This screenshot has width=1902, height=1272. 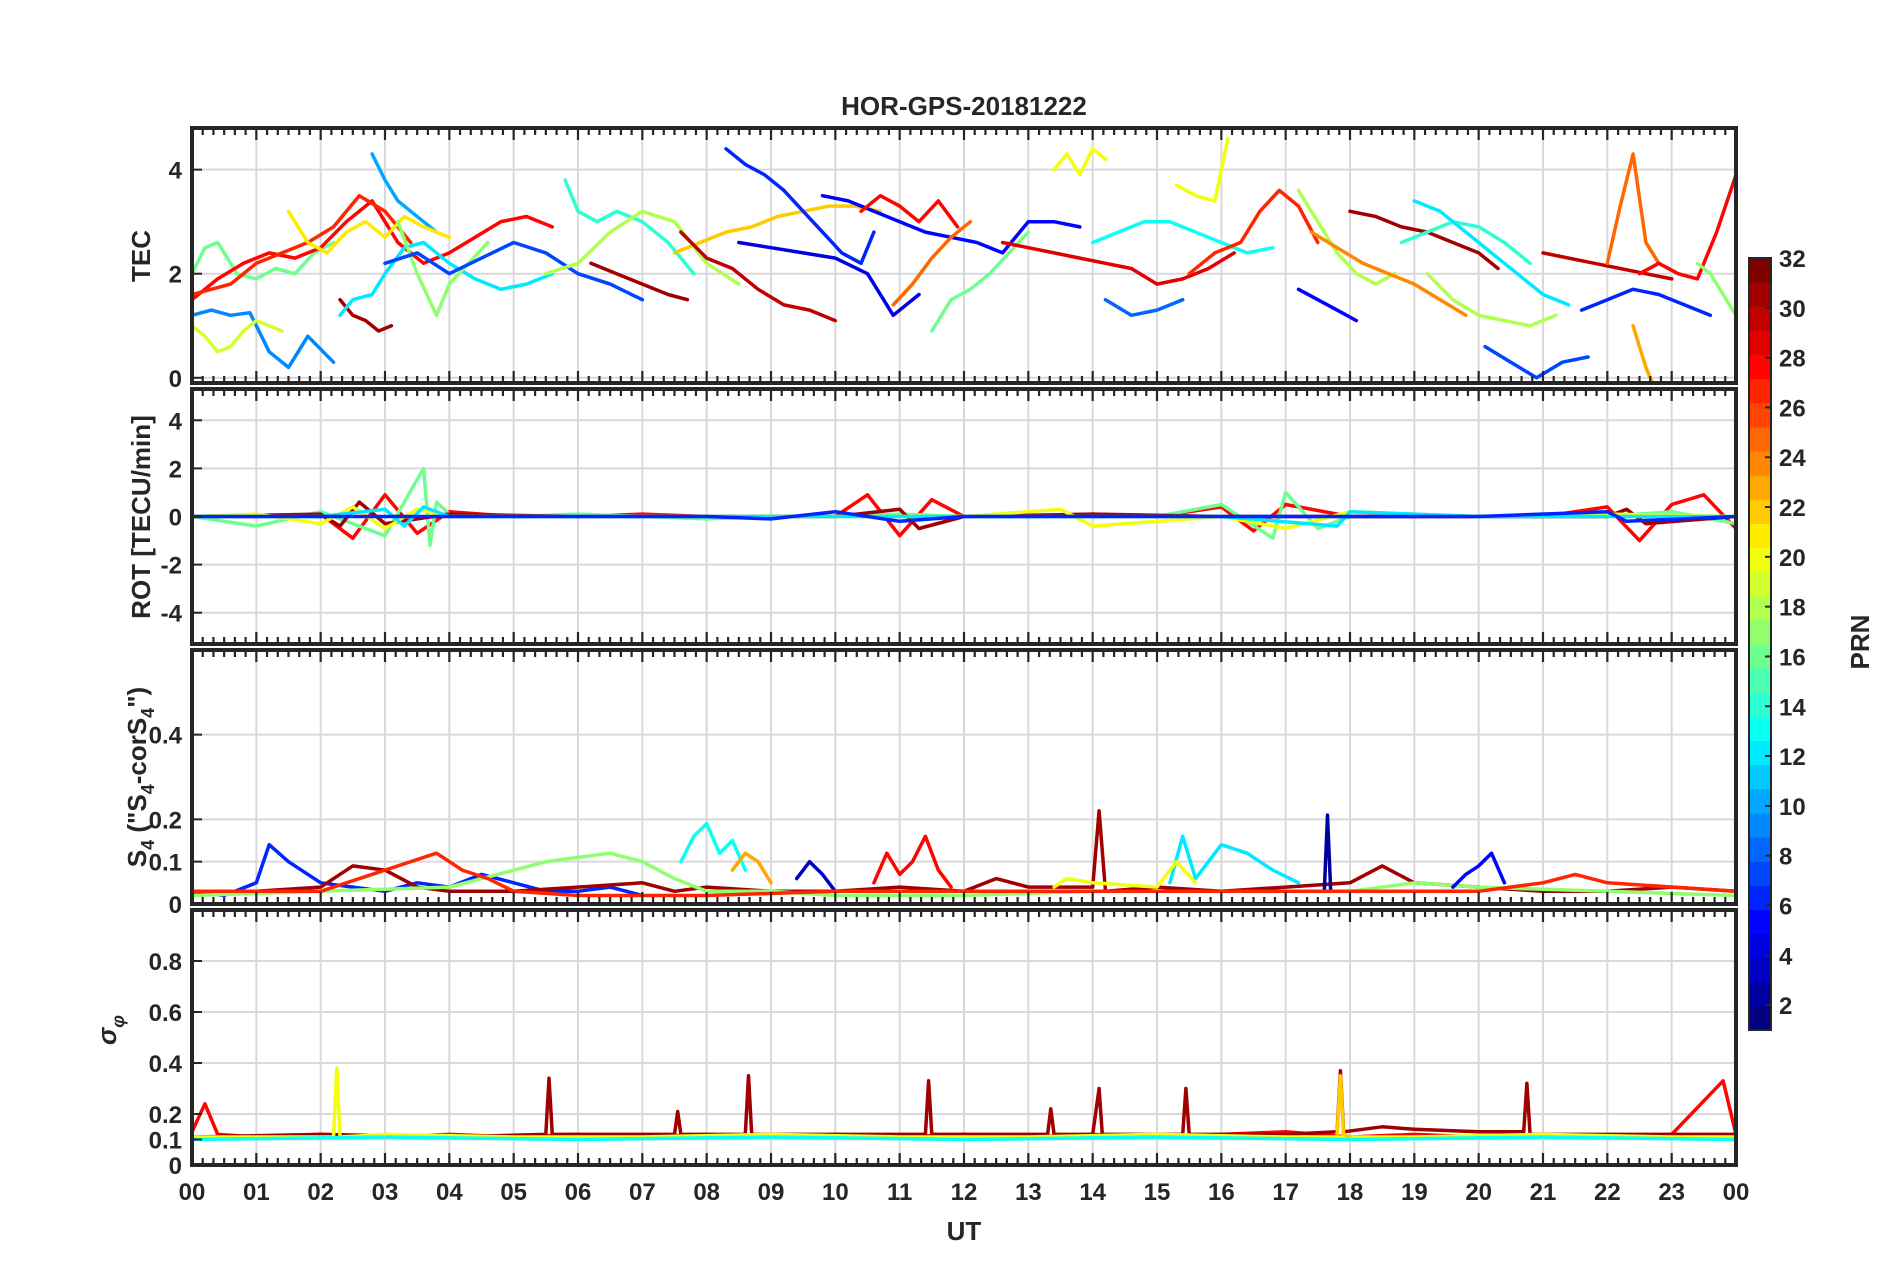 What do you see at coordinates (185, 275) in the screenshot?
I see `yticks-tec: 0 2 4` at bounding box center [185, 275].